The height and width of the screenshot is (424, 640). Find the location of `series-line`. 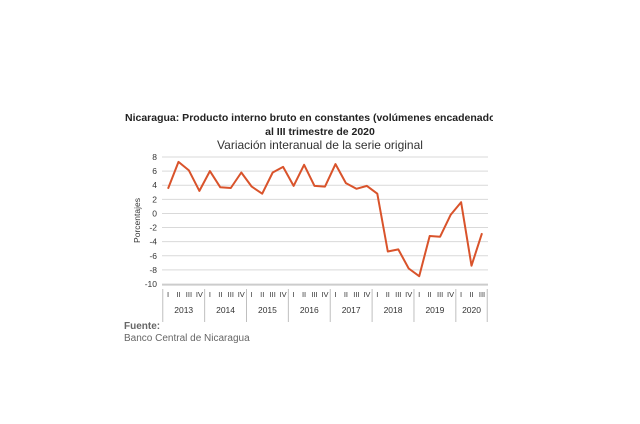

series-line is located at coordinates (325, 219).